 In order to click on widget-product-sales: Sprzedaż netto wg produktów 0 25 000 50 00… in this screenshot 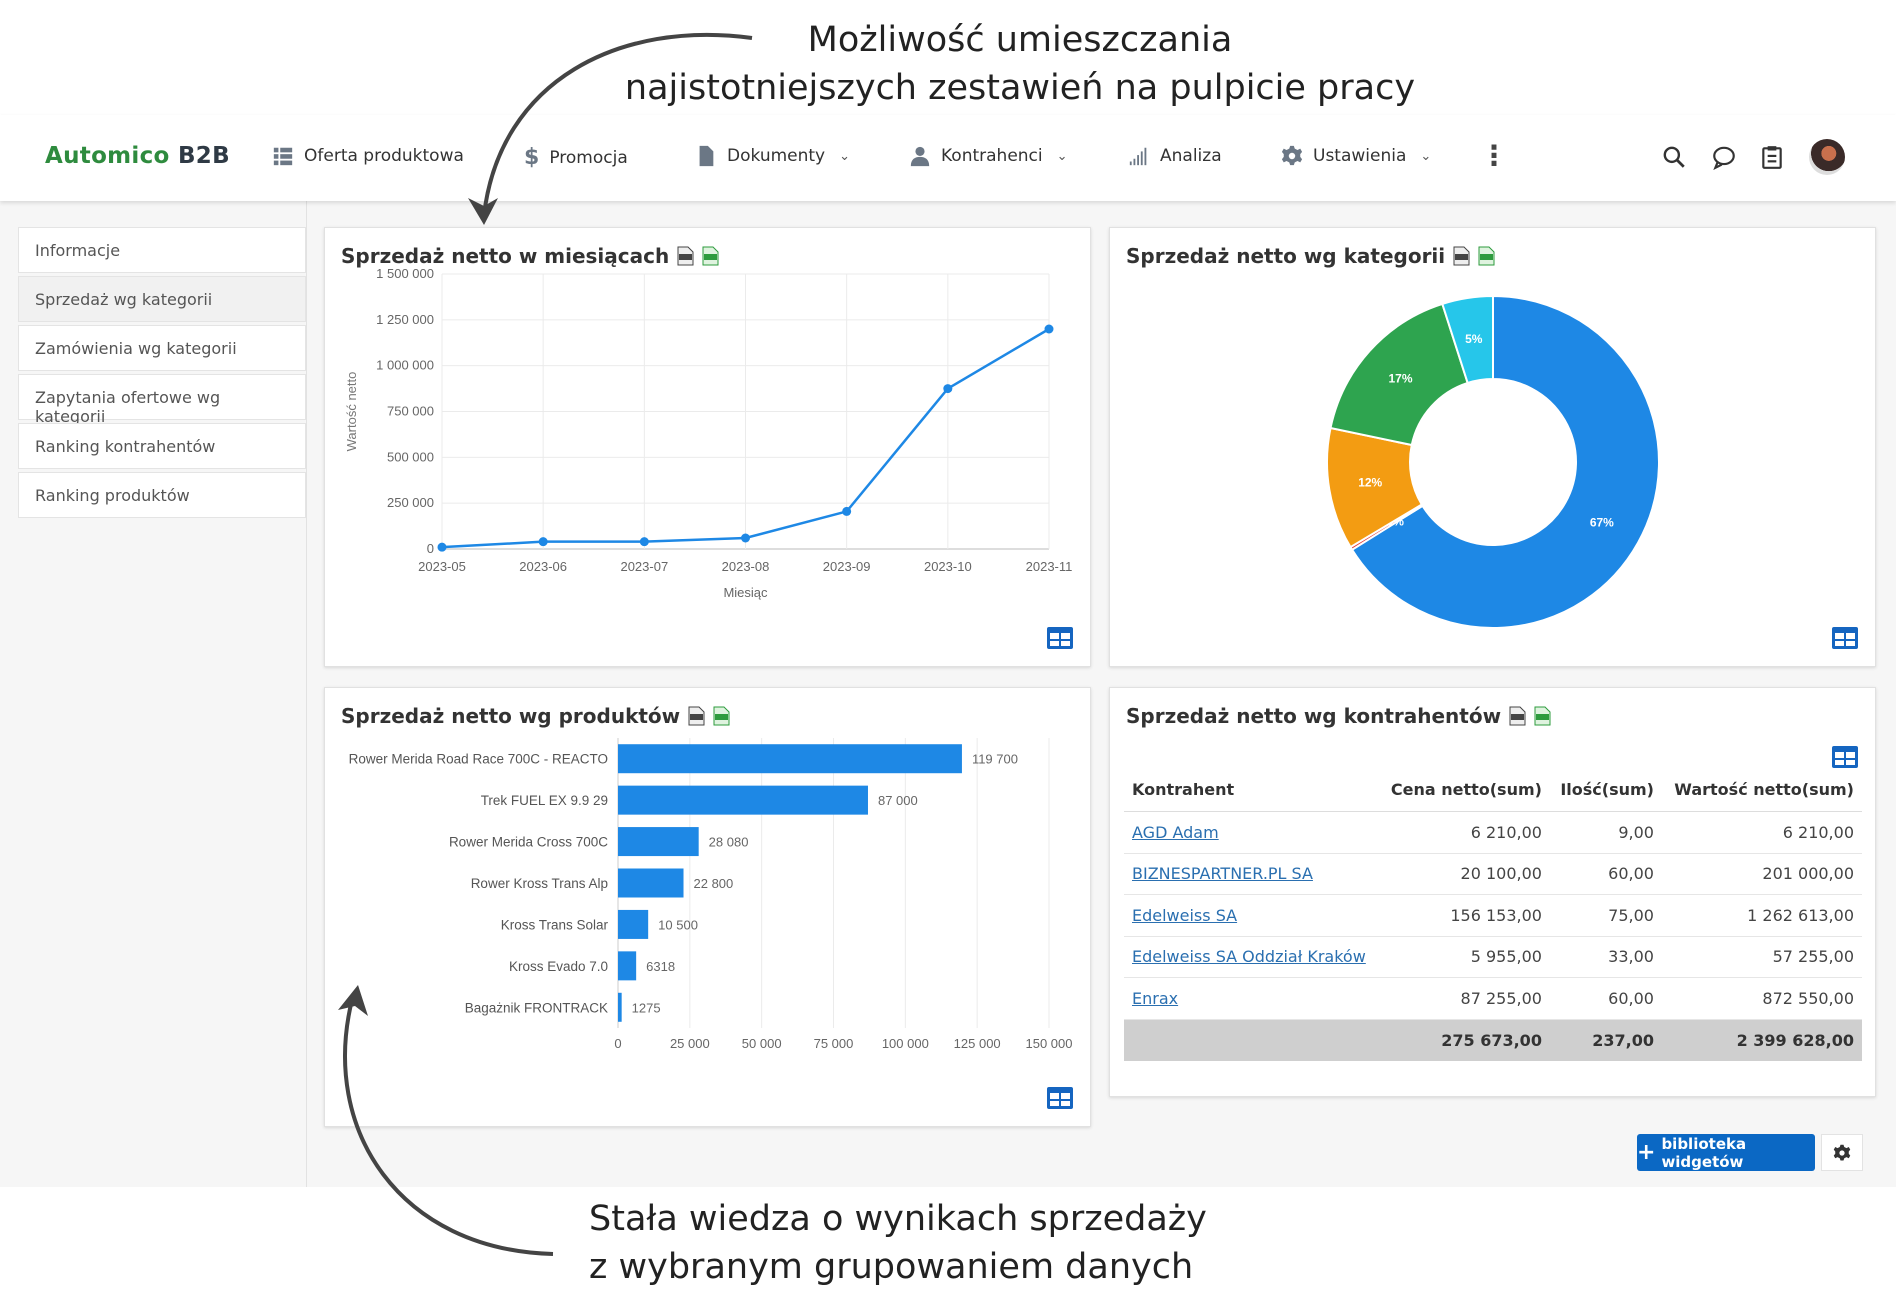, I will do `click(707, 907)`.